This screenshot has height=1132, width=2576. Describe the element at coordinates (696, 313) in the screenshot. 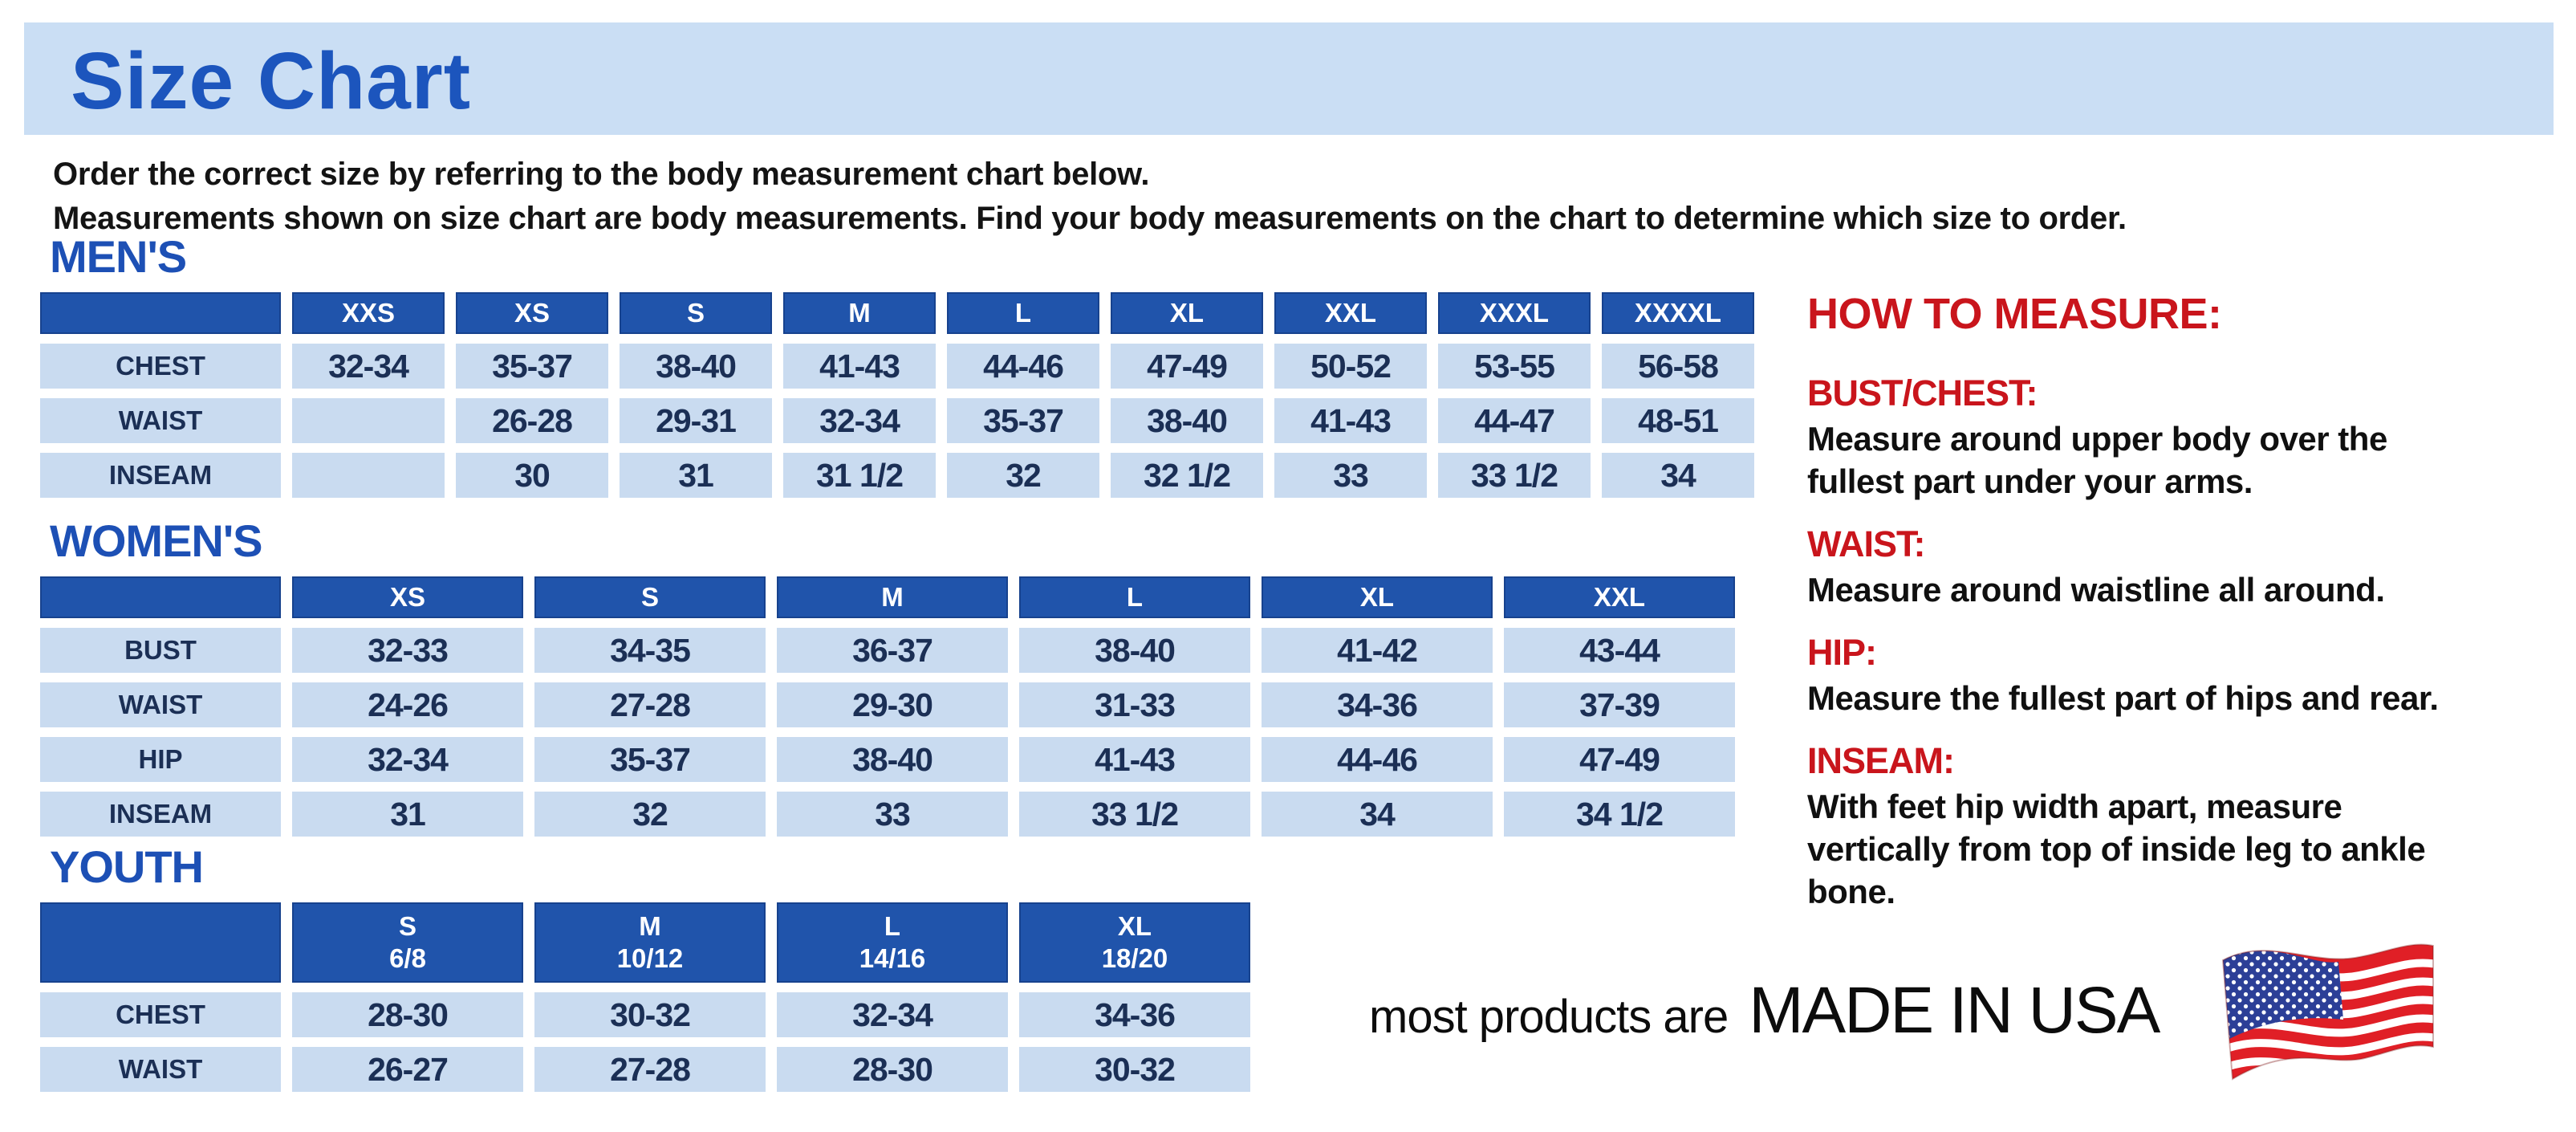

I see `mens-column-header-s: S` at that location.